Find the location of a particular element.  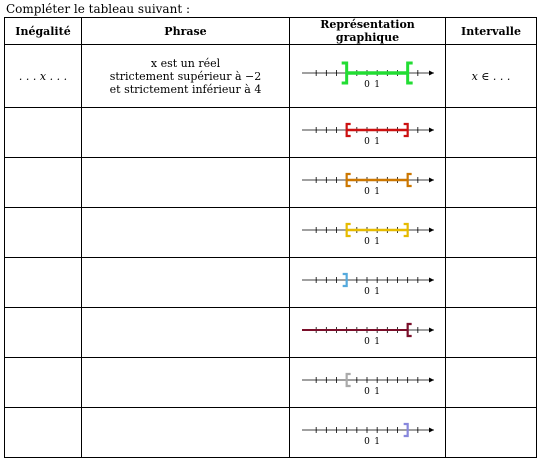

phrase-line: x est un réel is located at coordinates (185, 63).